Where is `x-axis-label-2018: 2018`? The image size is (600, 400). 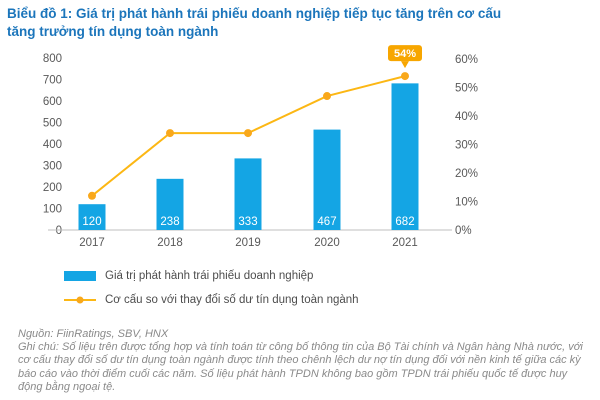
x-axis-label-2018: 2018 is located at coordinates (170, 243).